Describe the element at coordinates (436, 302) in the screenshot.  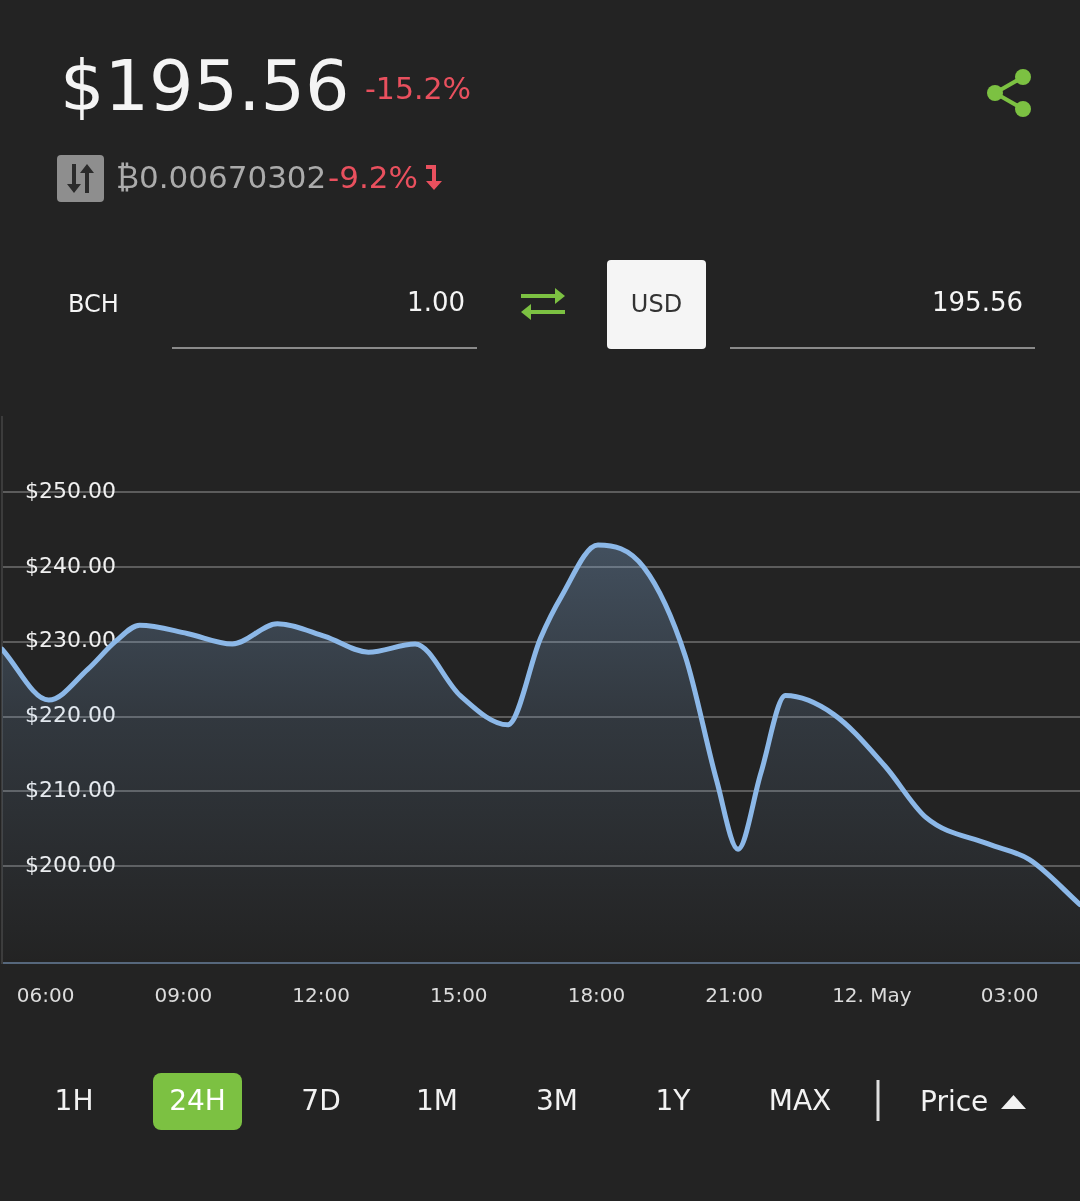
I see `text: 1.00` at that location.